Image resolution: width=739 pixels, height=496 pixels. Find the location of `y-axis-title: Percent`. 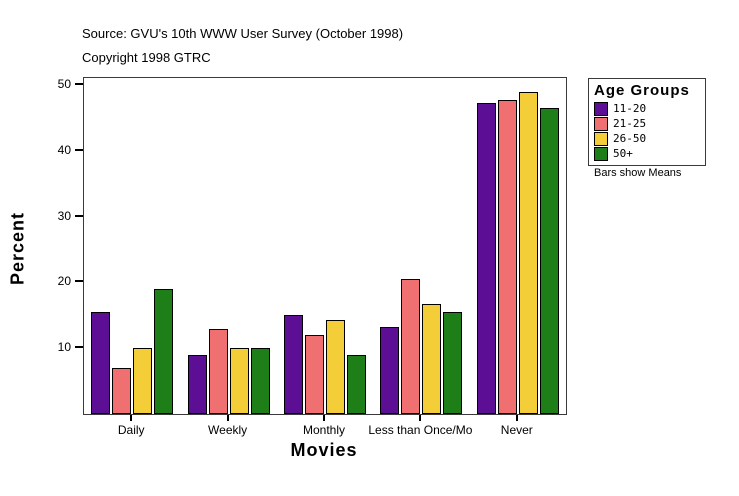

y-axis-title: Percent is located at coordinates (17, 248).